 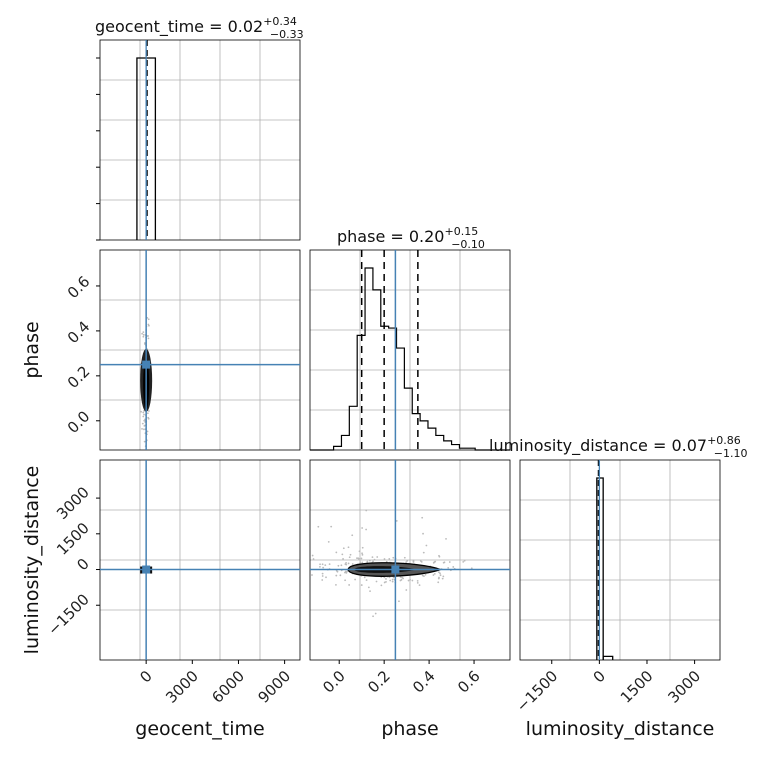 I want to click on y-tick-label: 0.4, so click(x=79, y=332).